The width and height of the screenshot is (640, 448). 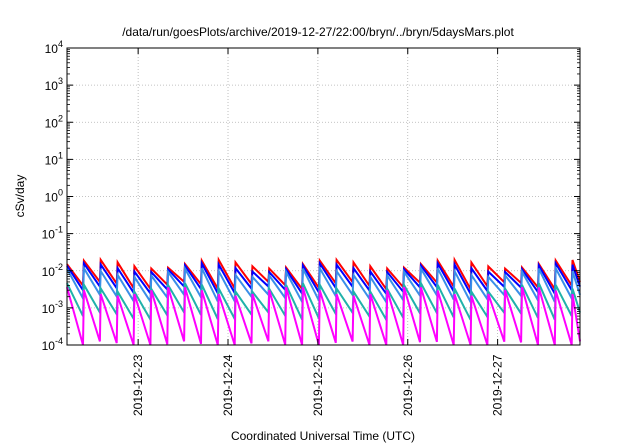 I want to click on x-tick-label: 2019-12-26, so click(x=408, y=385).